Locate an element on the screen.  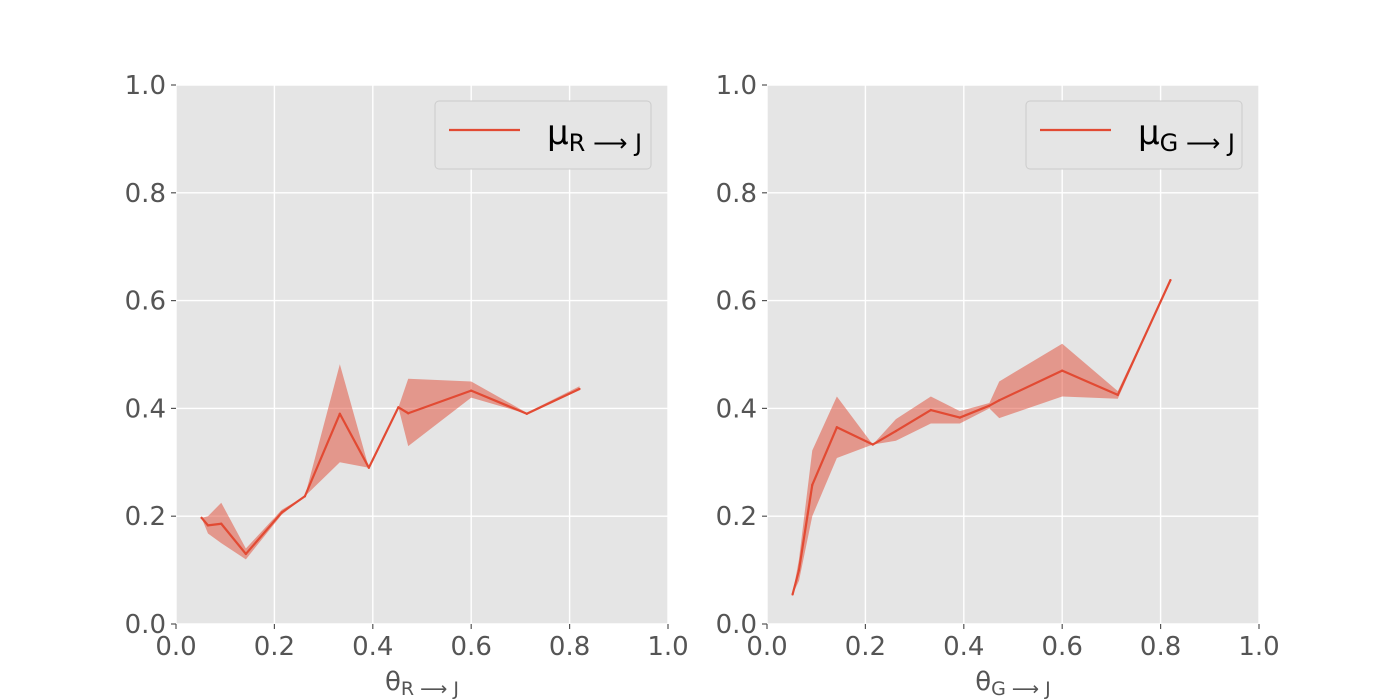
legend: μR ⟶ J is located at coordinates (543, 135).